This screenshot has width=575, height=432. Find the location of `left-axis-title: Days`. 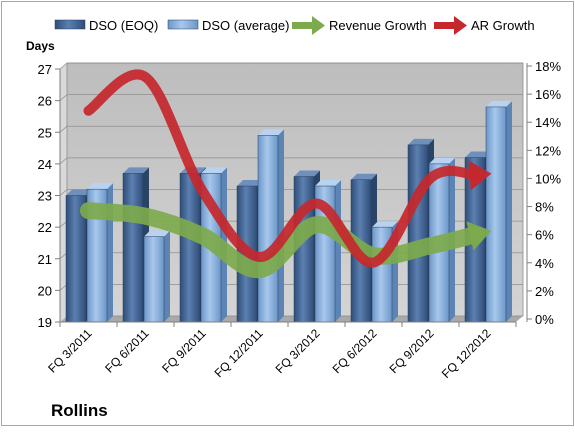

left-axis-title: Days is located at coordinates (40, 46).